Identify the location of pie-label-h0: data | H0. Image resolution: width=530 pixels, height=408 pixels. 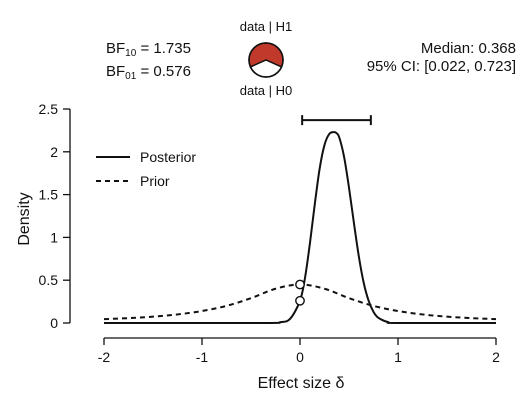
(266, 90).